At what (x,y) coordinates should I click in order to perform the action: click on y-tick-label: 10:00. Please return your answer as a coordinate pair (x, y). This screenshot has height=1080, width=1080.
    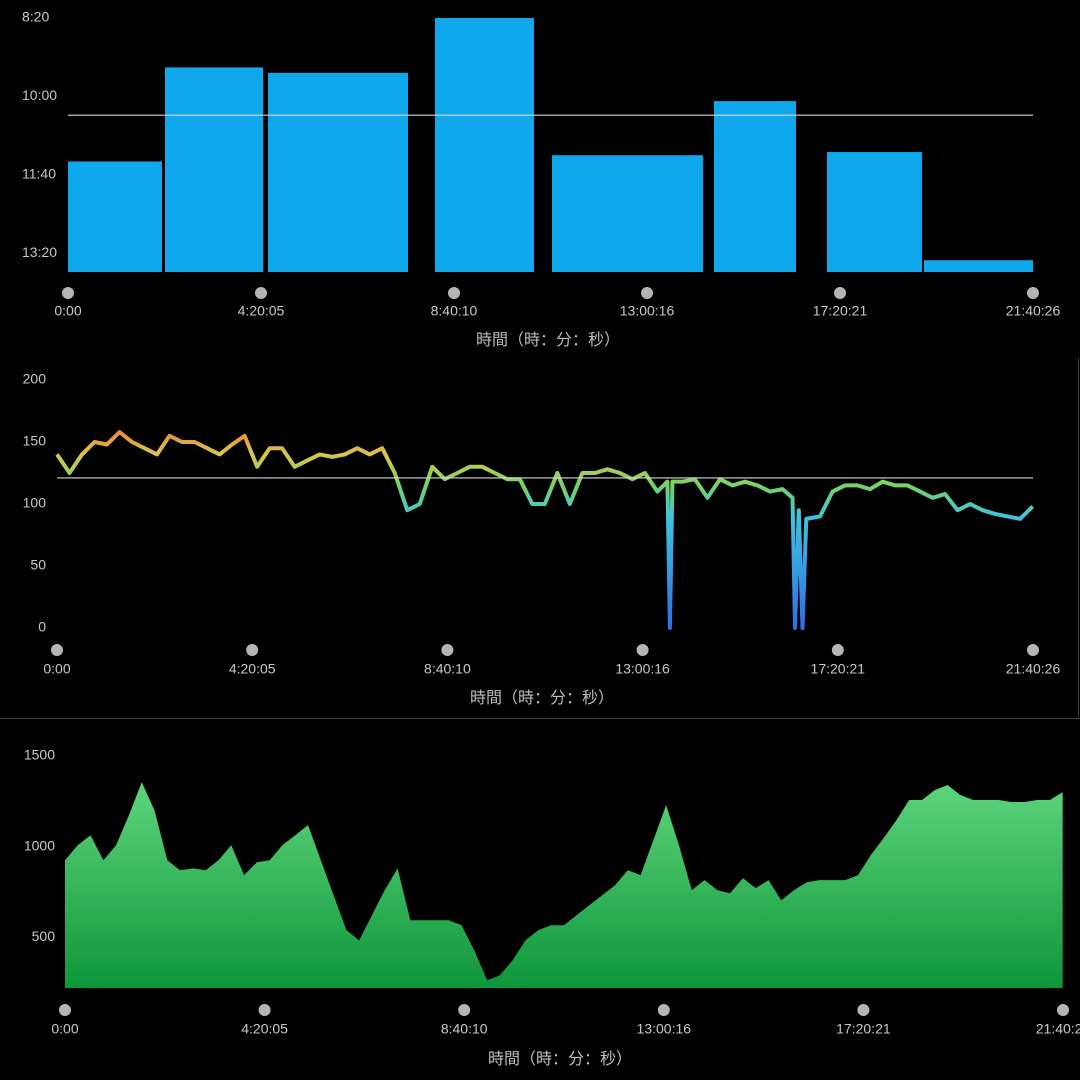
    Looking at the image, I should click on (39, 95).